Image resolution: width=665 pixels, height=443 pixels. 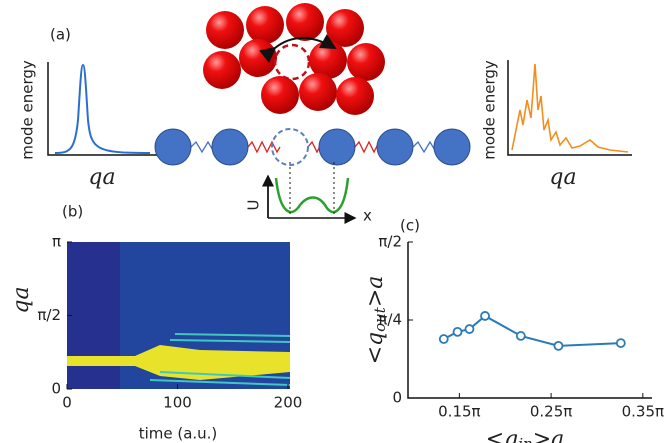 What do you see at coordinates (308, 193) in the screenshot?
I see `potential: U x` at bounding box center [308, 193].